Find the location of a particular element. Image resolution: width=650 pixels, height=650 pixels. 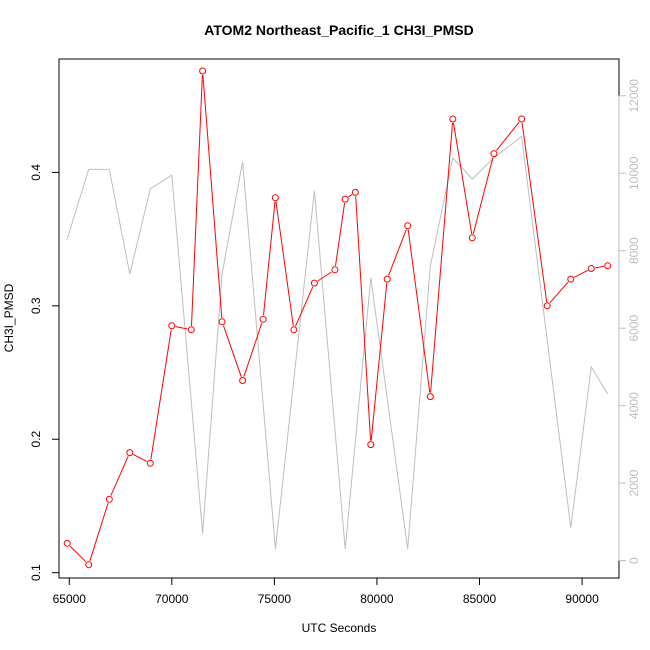

bottom-tick-label: 75000 is located at coordinates (275, 599).